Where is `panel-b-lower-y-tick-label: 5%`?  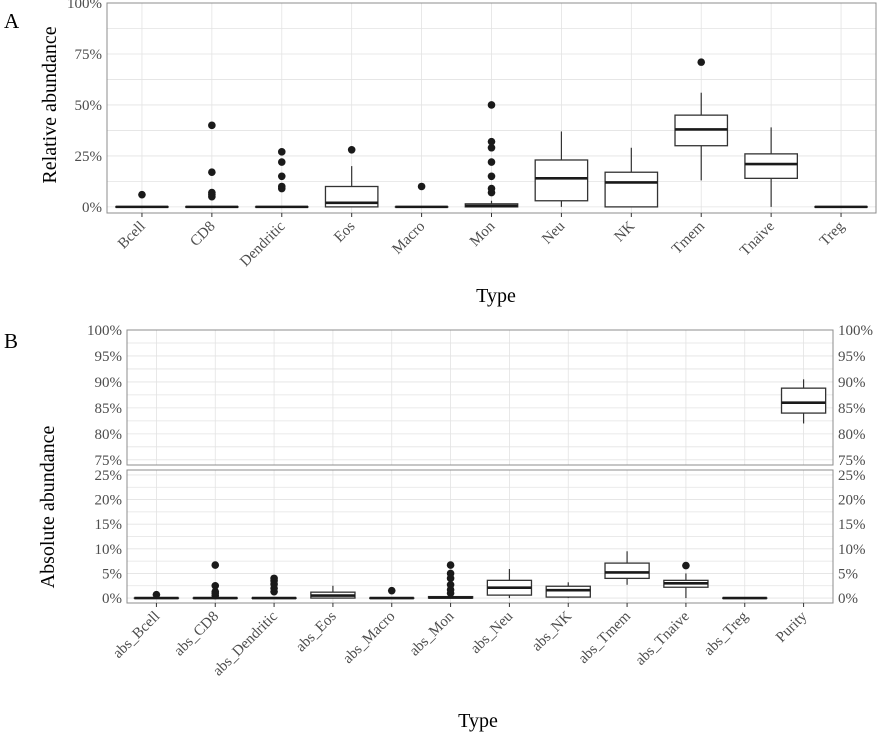
panel-b-lower-y-tick-label: 5% is located at coordinates (112, 574).